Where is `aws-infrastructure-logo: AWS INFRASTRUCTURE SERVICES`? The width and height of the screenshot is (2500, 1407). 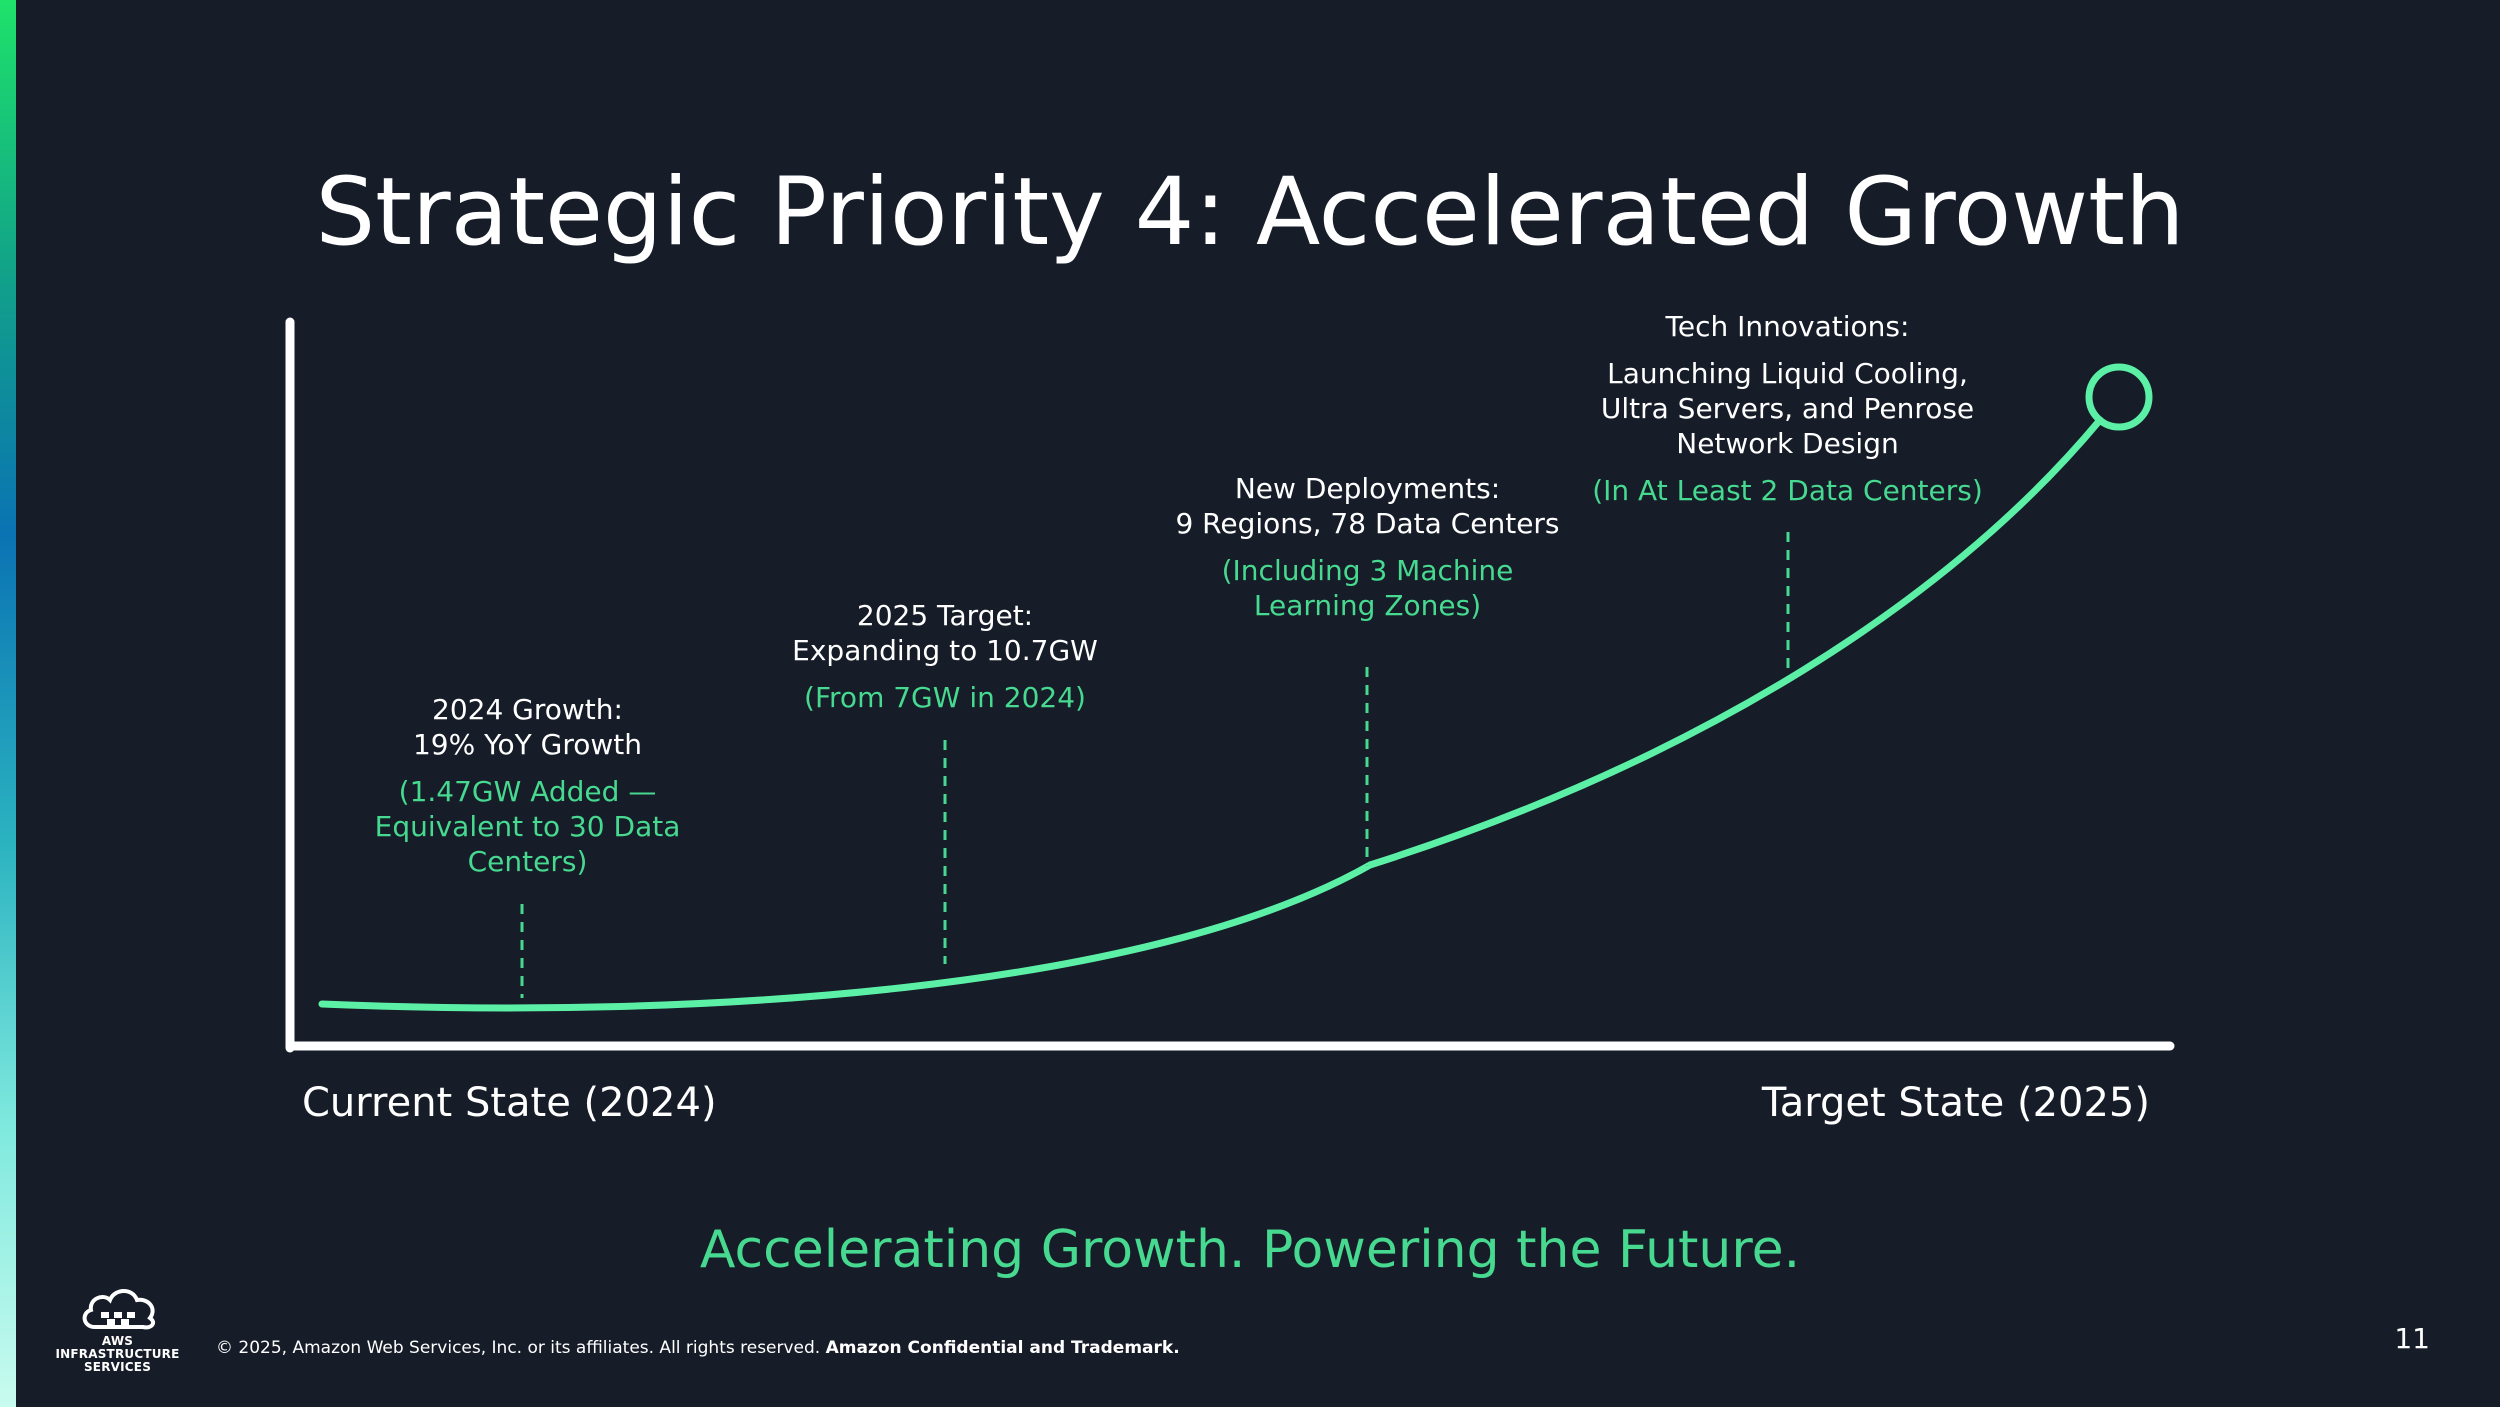
aws-infrastructure-logo: AWS INFRASTRUCTURE SERVICES is located at coordinates (117, 1329).